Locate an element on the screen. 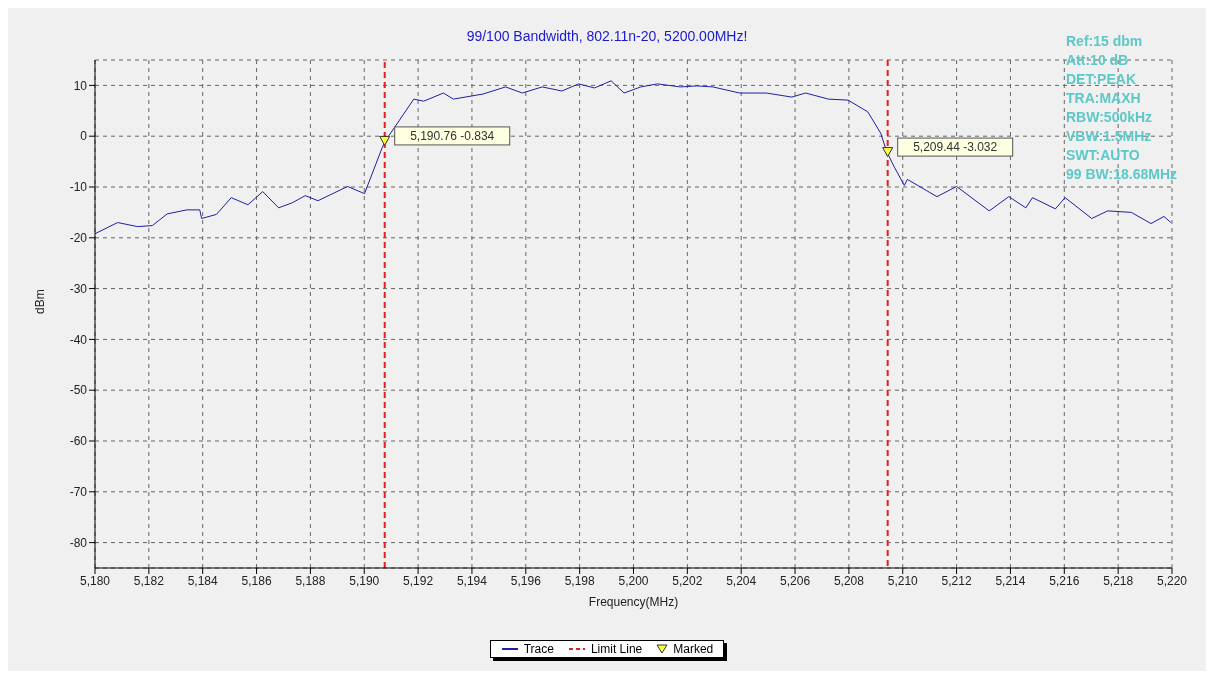 This screenshot has width=1214, height=679. x-tick-label: 5,186 is located at coordinates (256, 580).